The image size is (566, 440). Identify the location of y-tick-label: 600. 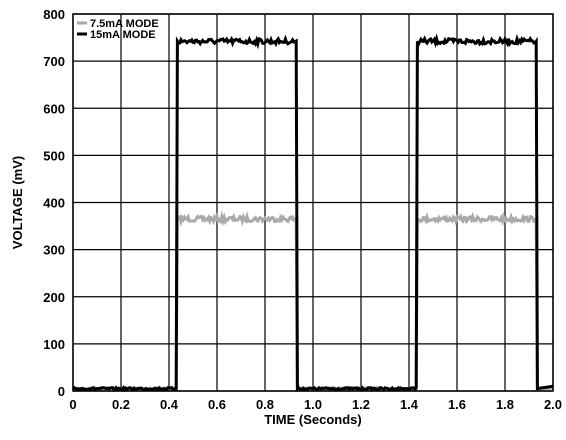
(54, 108).